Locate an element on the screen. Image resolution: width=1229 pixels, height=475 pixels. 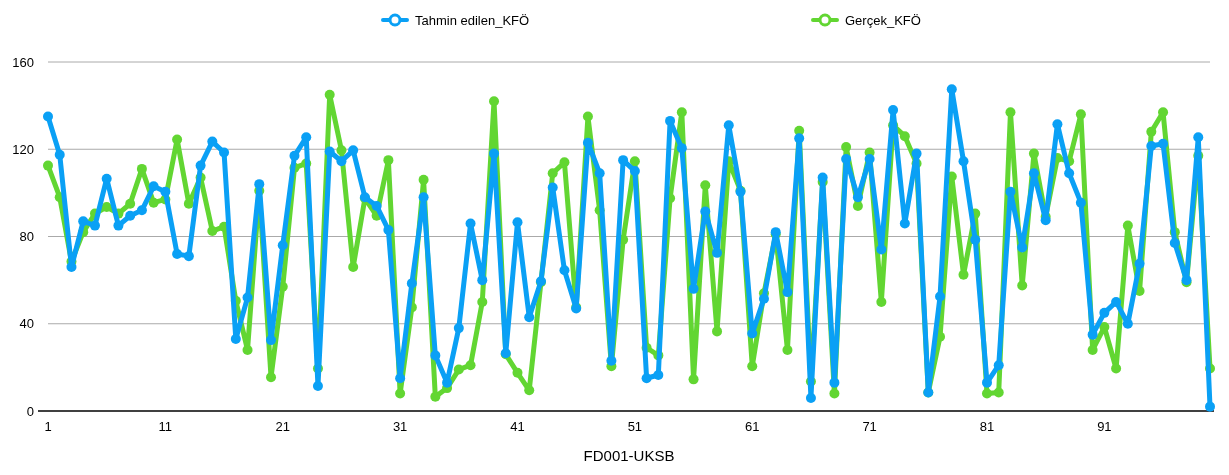
x-tick-label: 71 is located at coordinates (869, 426).